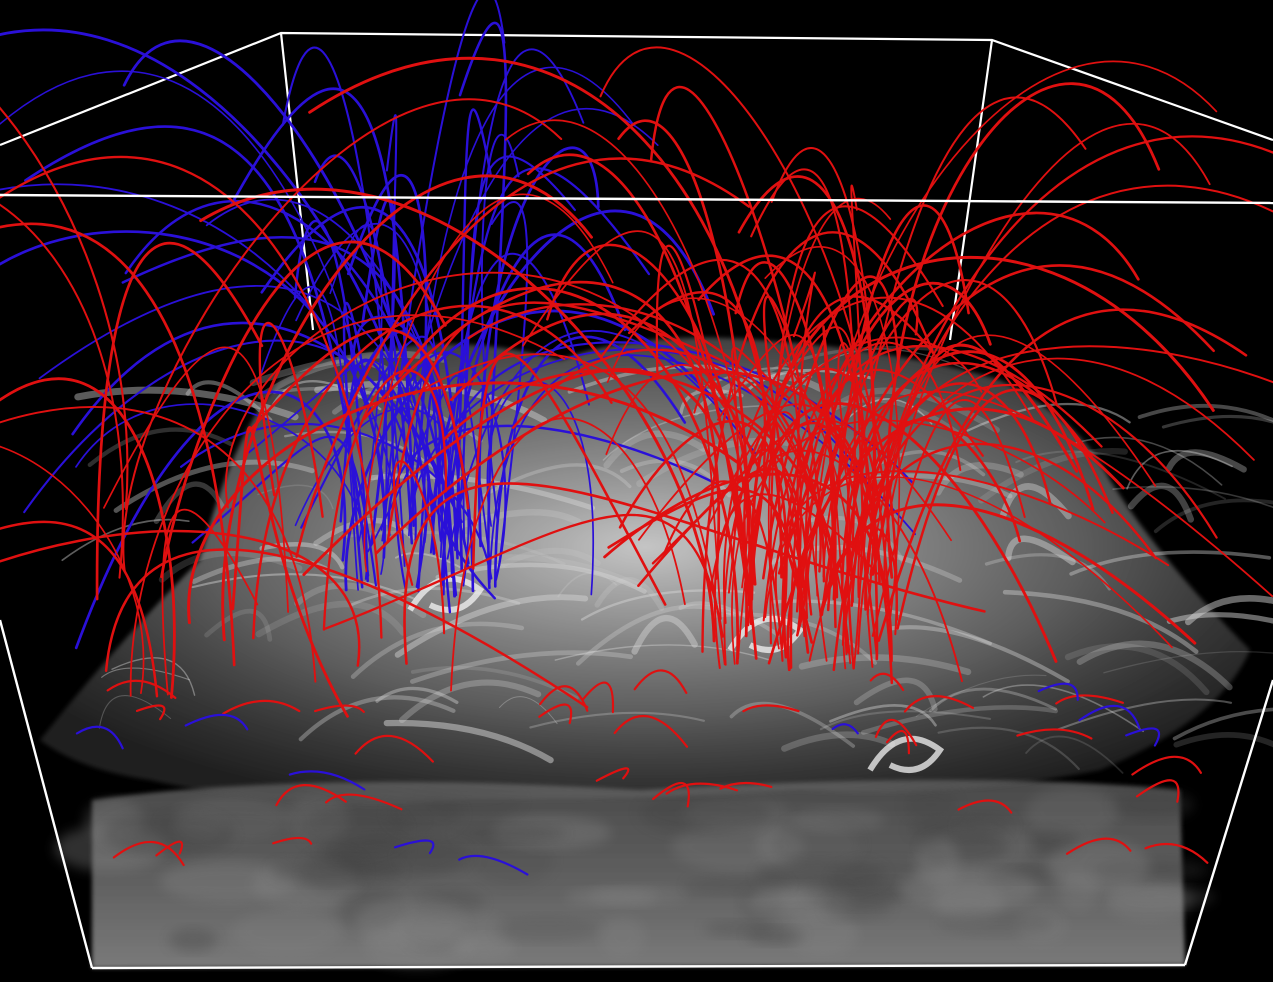 This screenshot has width=1273, height=982. What do you see at coordinates (297, 181) in the screenshot?
I see `box-back-left-vertical-edge` at bounding box center [297, 181].